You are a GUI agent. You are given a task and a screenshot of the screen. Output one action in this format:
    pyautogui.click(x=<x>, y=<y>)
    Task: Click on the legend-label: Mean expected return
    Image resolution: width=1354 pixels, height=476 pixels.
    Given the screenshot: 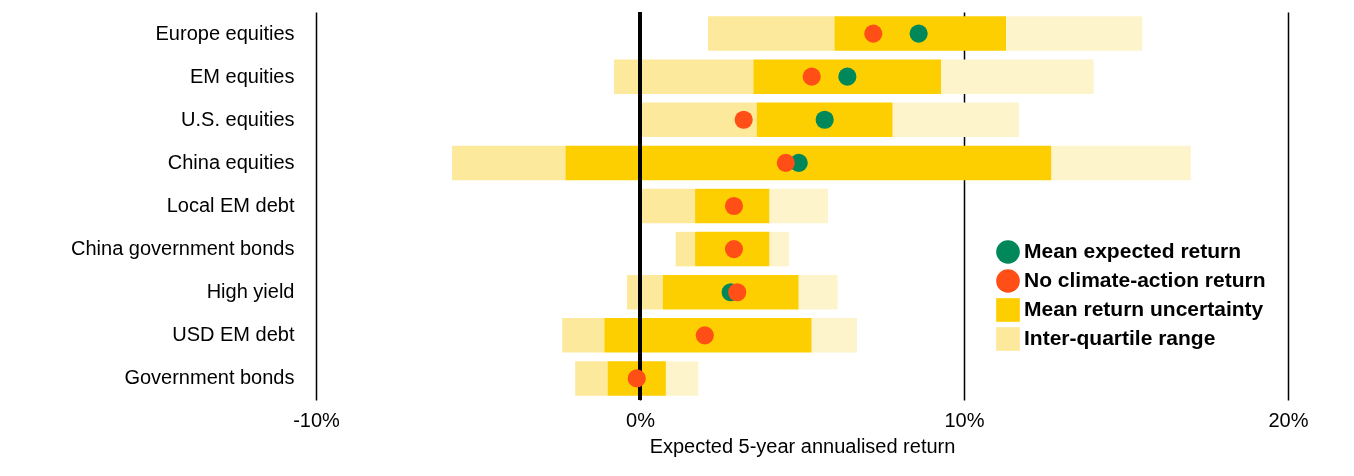 What is the action you would take?
    pyautogui.click(x=1133, y=250)
    